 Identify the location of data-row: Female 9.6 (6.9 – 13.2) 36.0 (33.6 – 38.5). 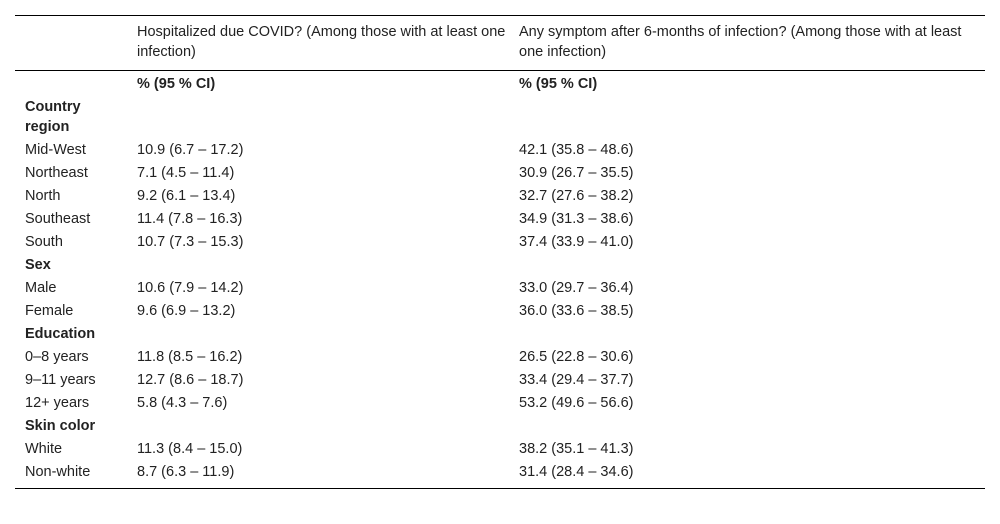
(500, 310).